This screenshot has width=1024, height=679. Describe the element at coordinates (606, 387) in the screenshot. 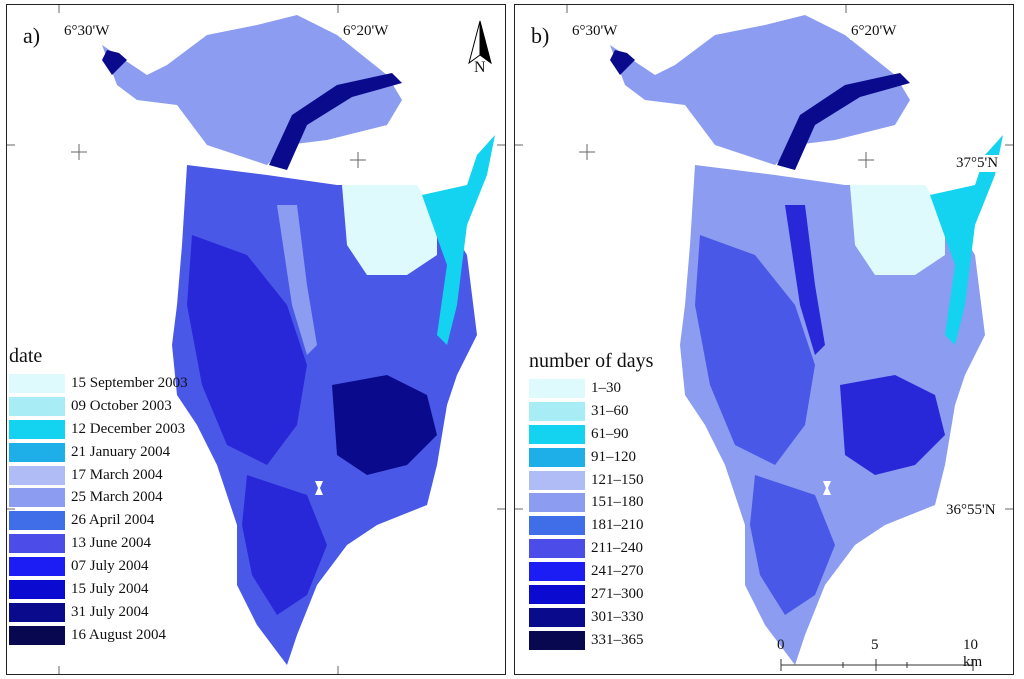

I see `legend-item-label: 1–30` at that location.